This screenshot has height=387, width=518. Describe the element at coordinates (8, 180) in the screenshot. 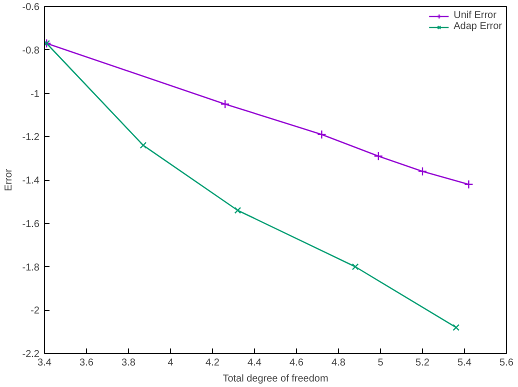

I see `y-axis-title: Error` at that location.